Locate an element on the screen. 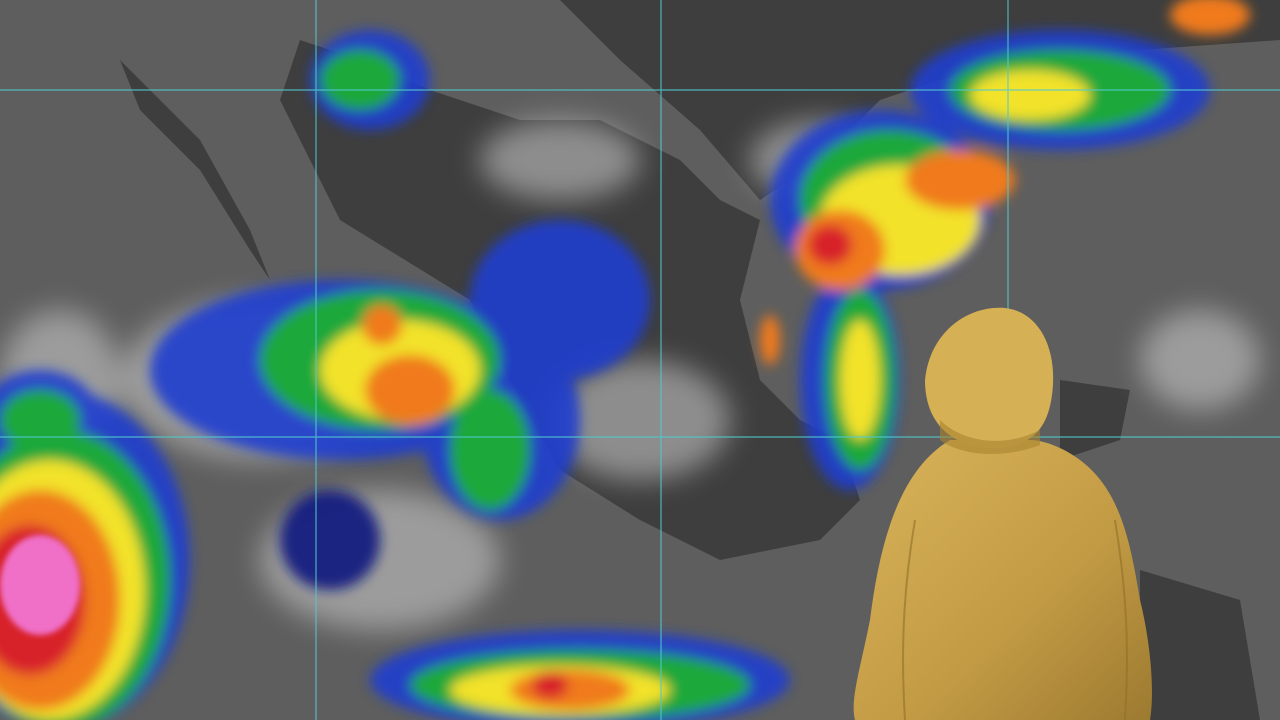 The image size is (1280, 720). raincoat-body is located at coordinates (1002, 580).